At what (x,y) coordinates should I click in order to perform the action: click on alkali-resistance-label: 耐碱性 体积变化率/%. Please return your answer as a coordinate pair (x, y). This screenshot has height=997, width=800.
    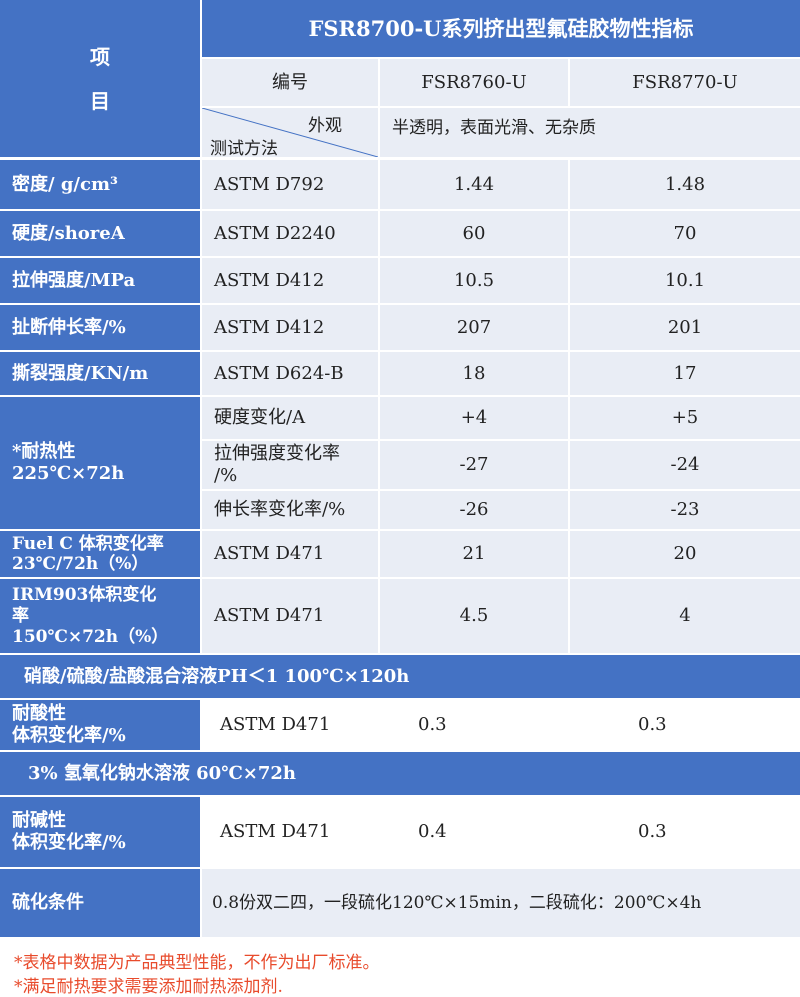
    Looking at the image, I should click on (100, 832).